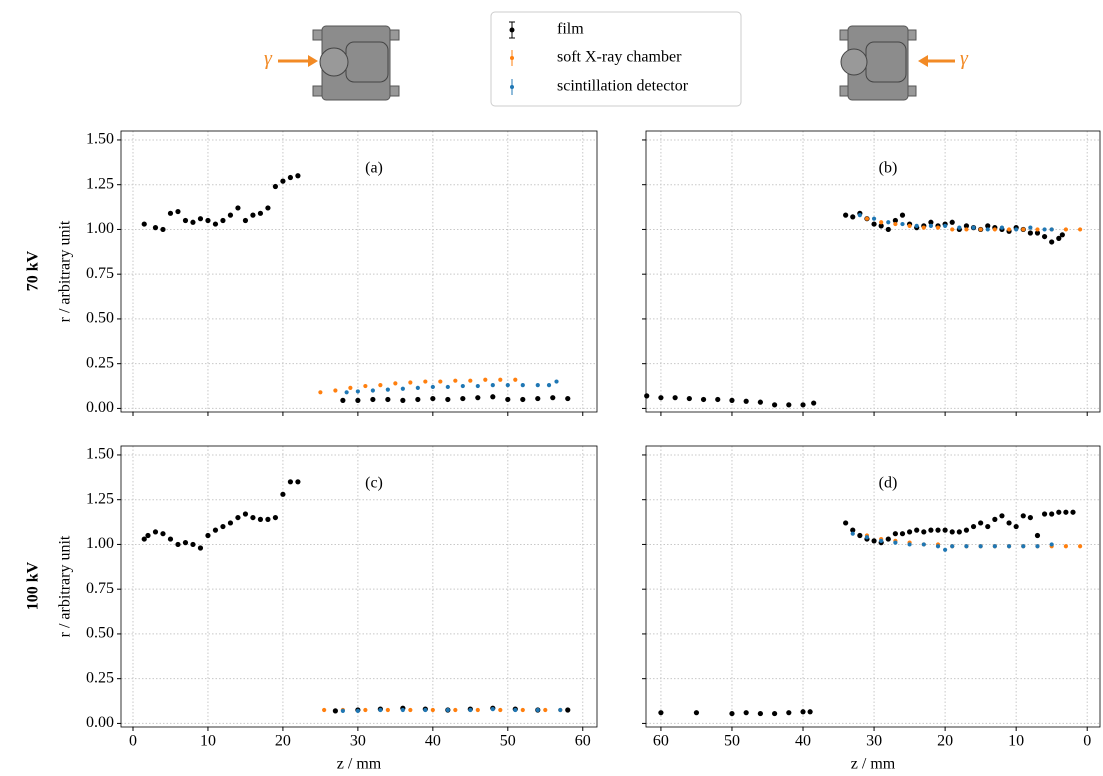 The image size is (1103, 776). What do you see at coordinates (100, 318) in the screenshot?
I see `y-tick-label: 0.50` at bounding box center [100, 318].